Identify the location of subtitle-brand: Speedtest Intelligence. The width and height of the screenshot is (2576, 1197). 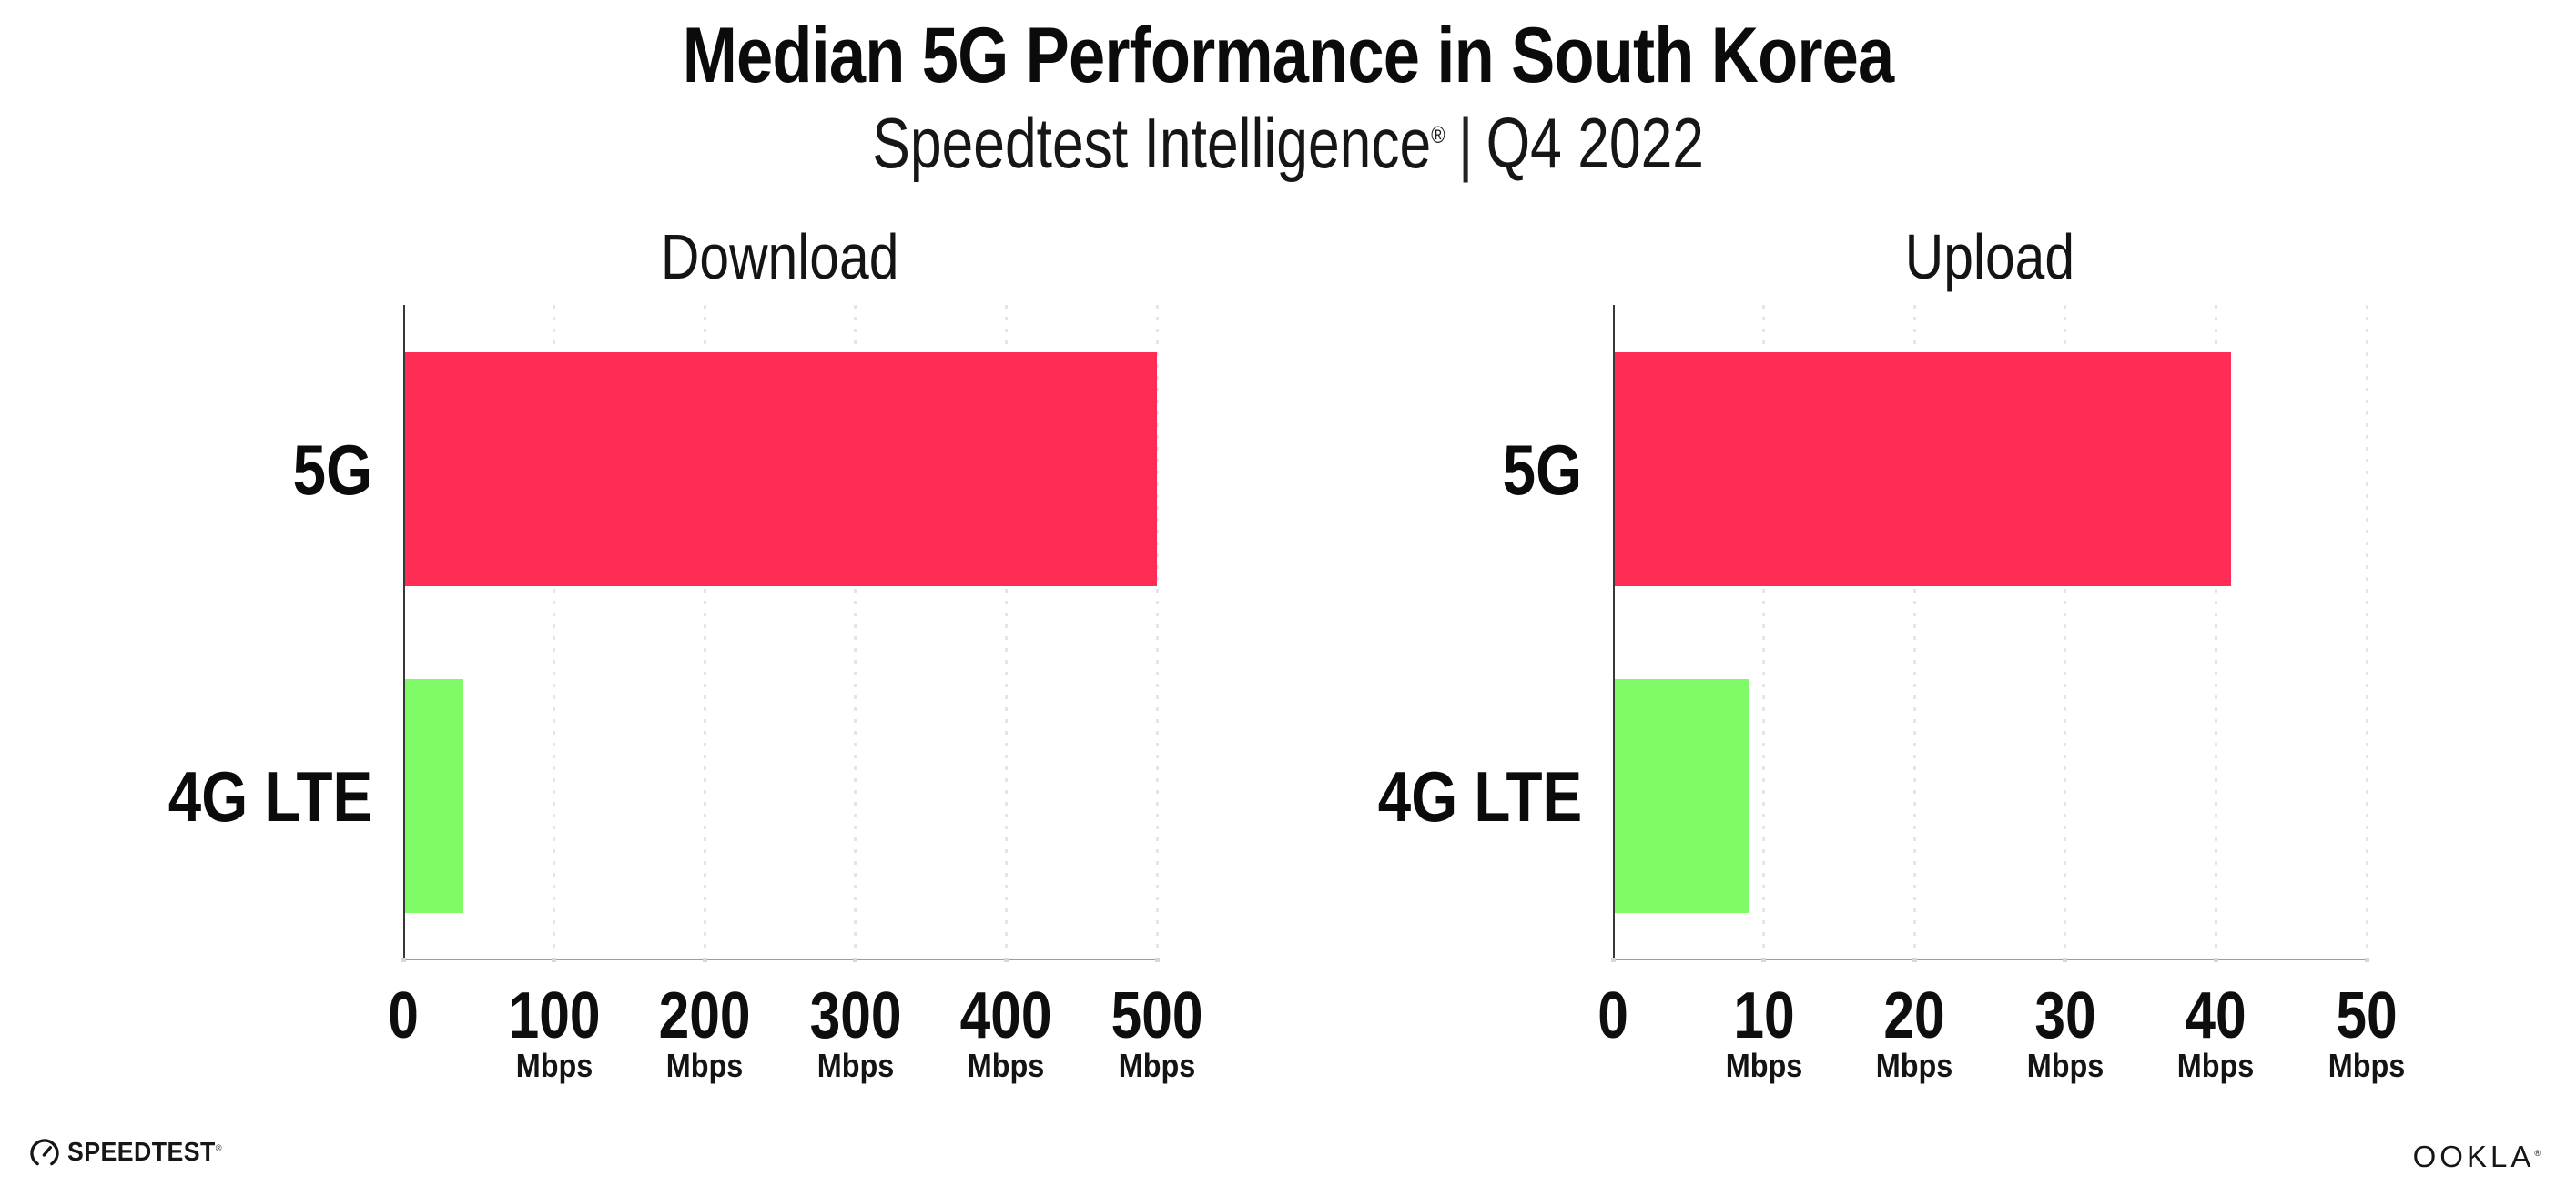
(1152, 143).